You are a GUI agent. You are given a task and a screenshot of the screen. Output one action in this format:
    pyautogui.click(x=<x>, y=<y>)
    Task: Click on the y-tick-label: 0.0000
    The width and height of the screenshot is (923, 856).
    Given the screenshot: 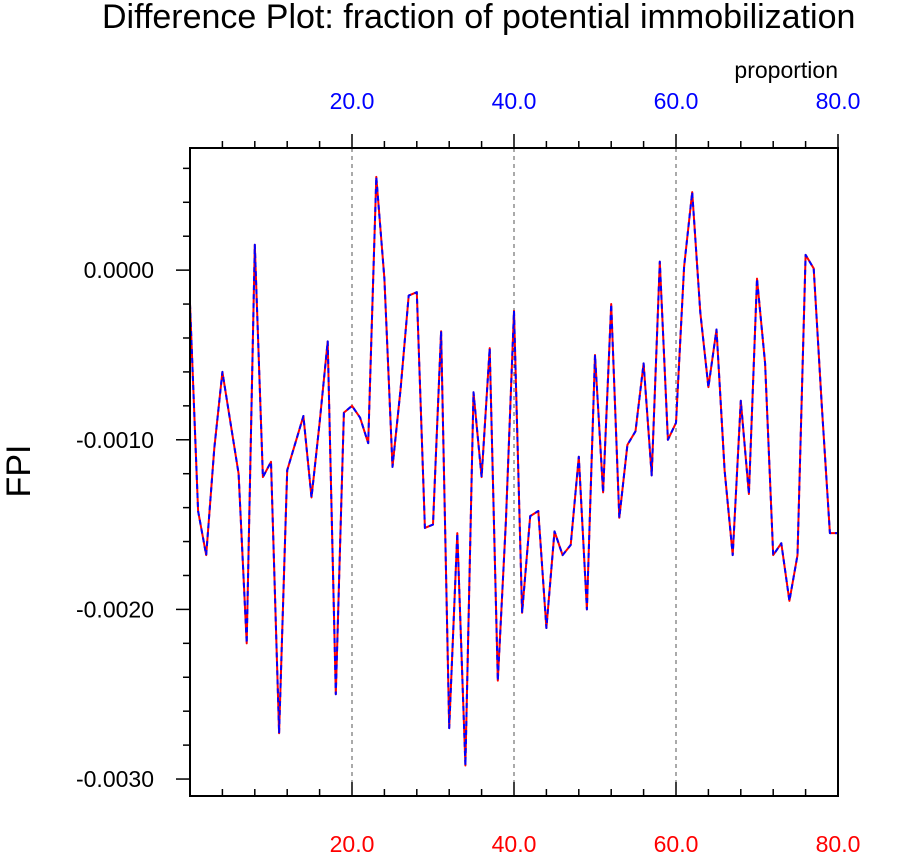 What is the action you would take?
    pyautogui.click(x=119, y=270)
    